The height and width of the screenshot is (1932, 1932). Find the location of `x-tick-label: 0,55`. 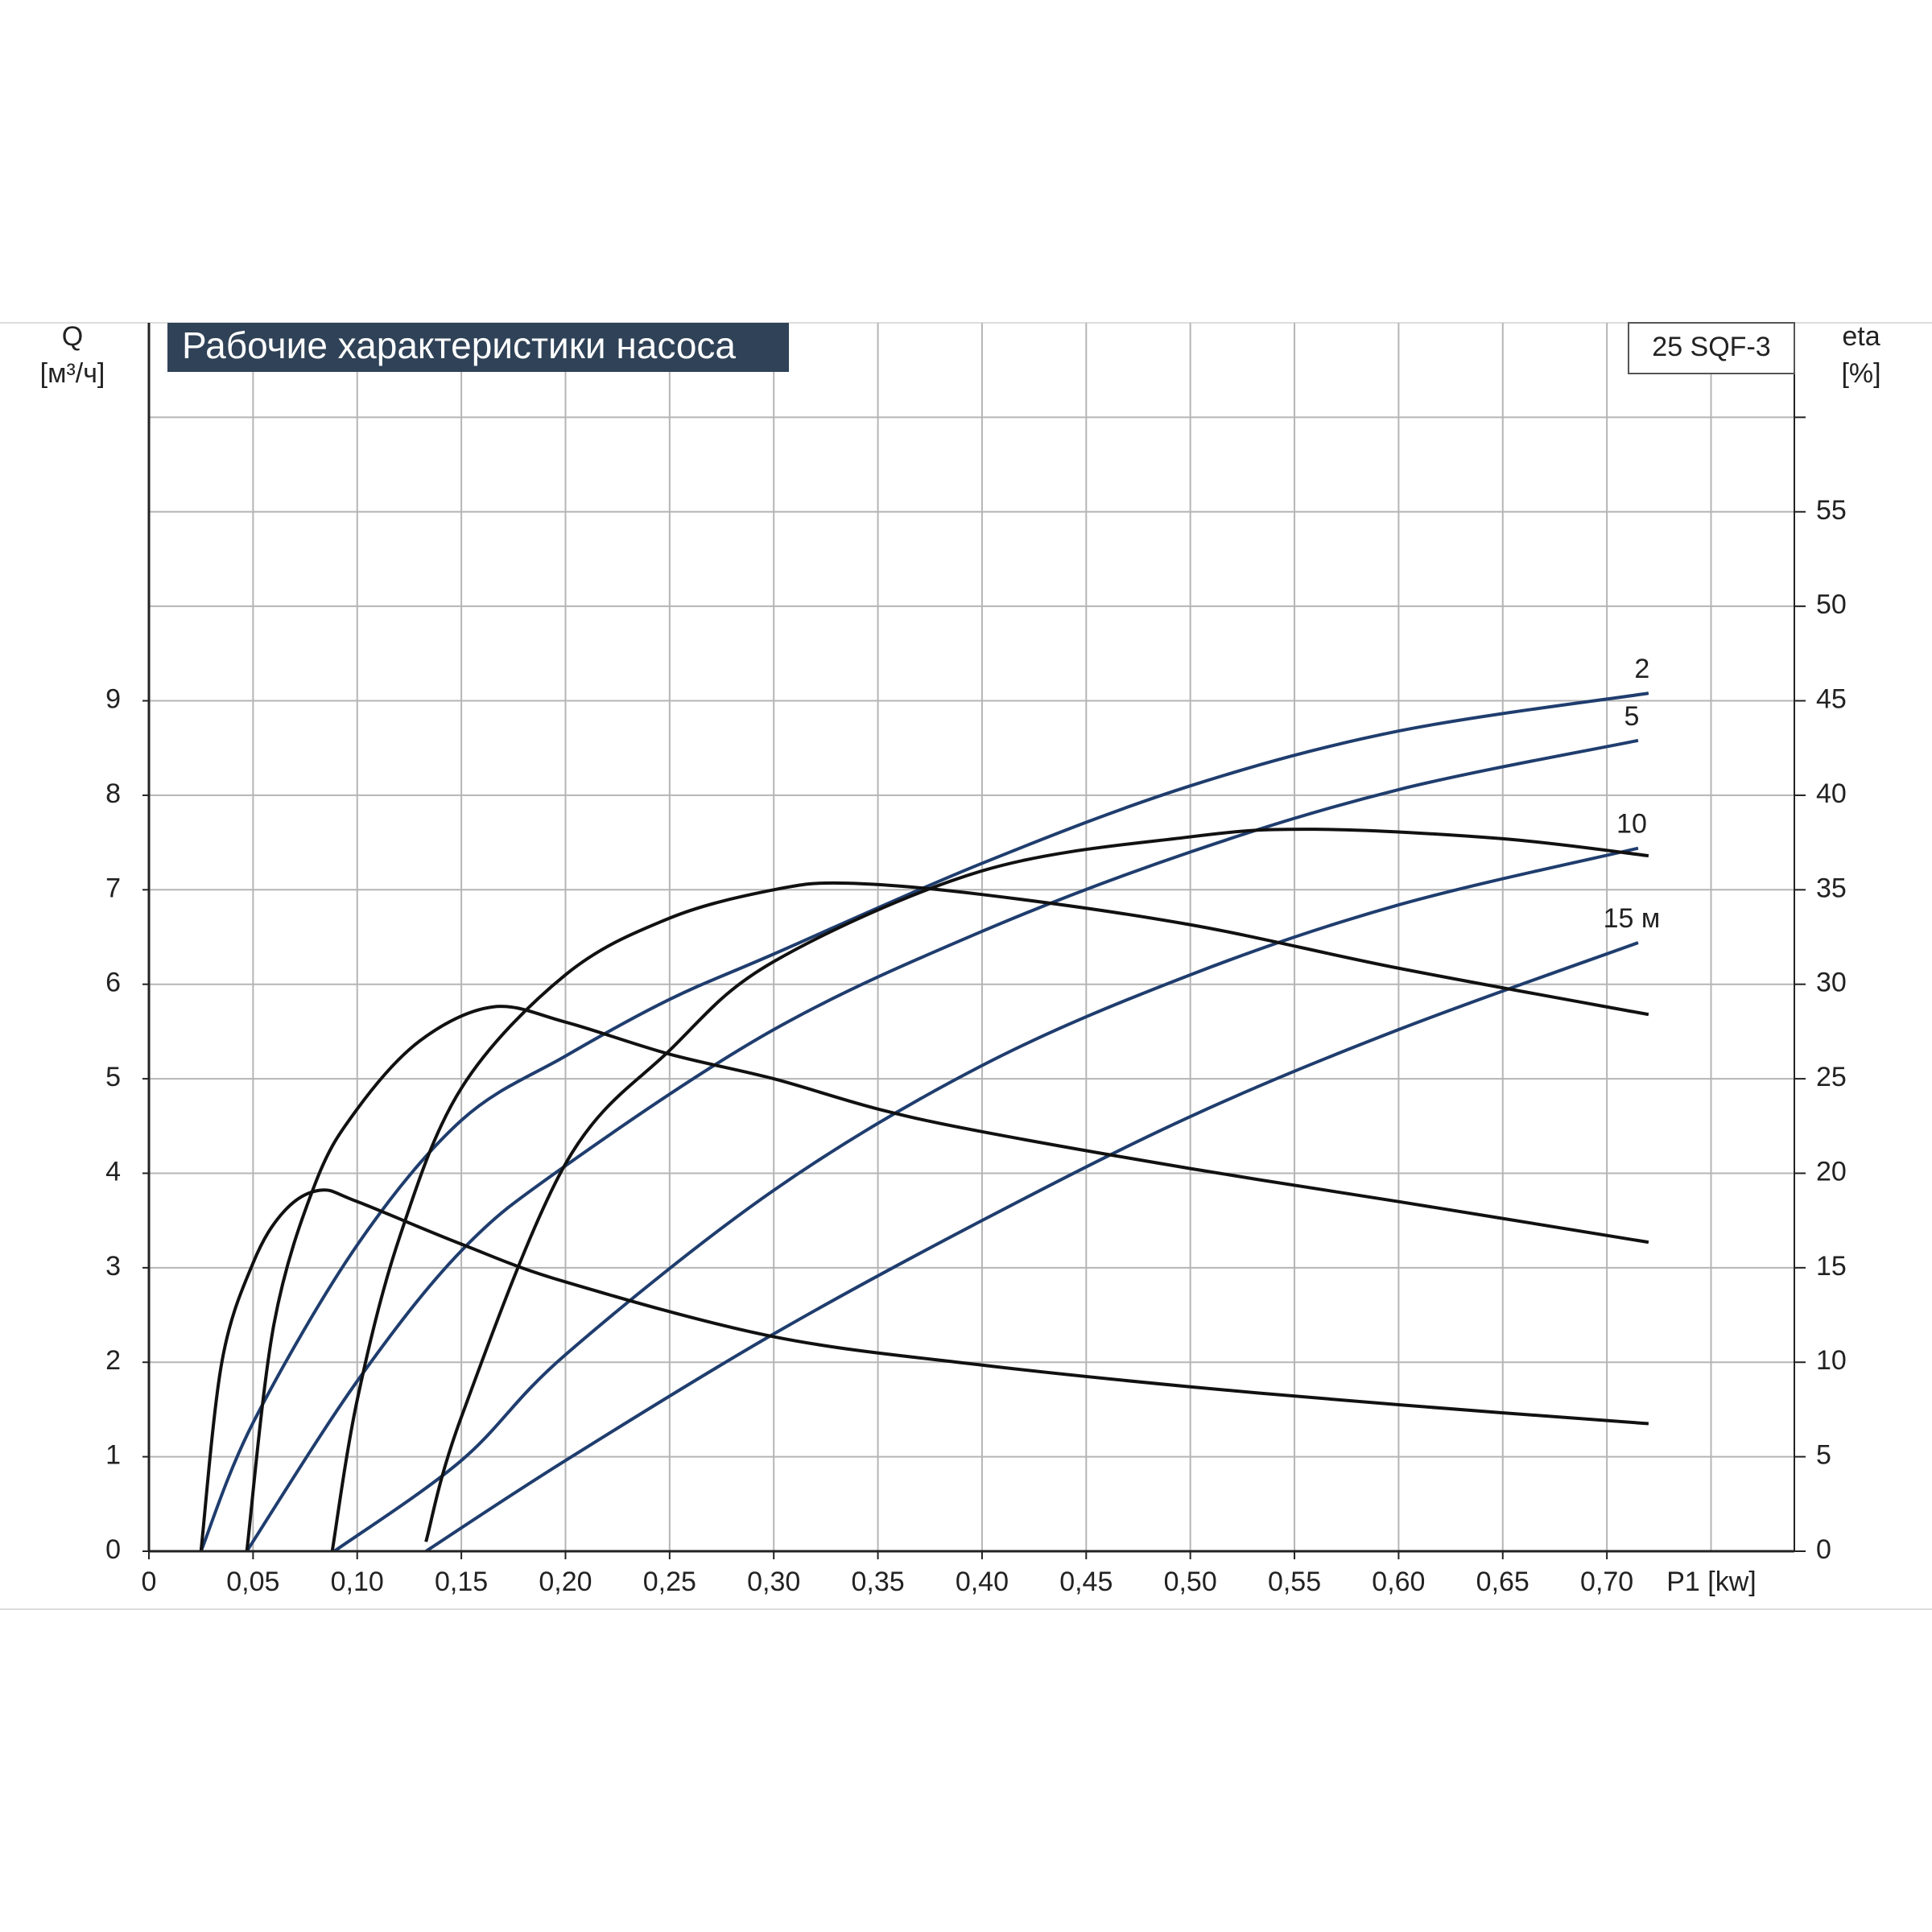

x-tick-label: 0,55 is located at coordinates (1294, 1582).